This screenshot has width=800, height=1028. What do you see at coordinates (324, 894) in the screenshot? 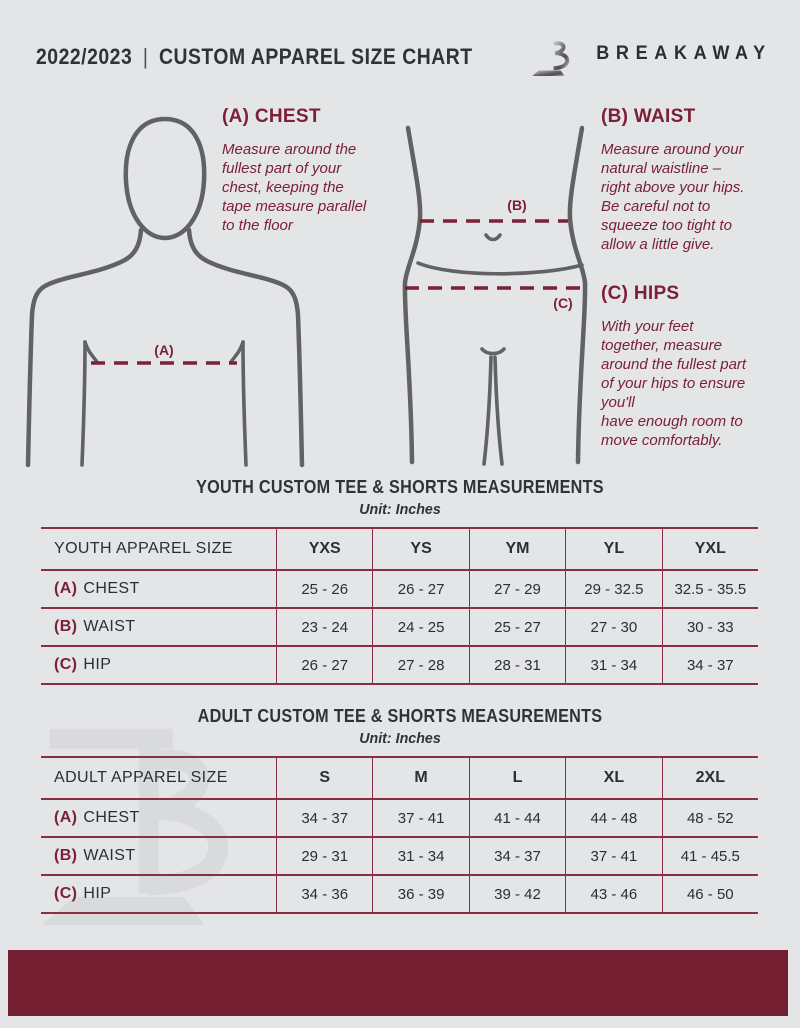
I see `measurement-value-cell: 34 - 36` at bounding box center [324, 894].